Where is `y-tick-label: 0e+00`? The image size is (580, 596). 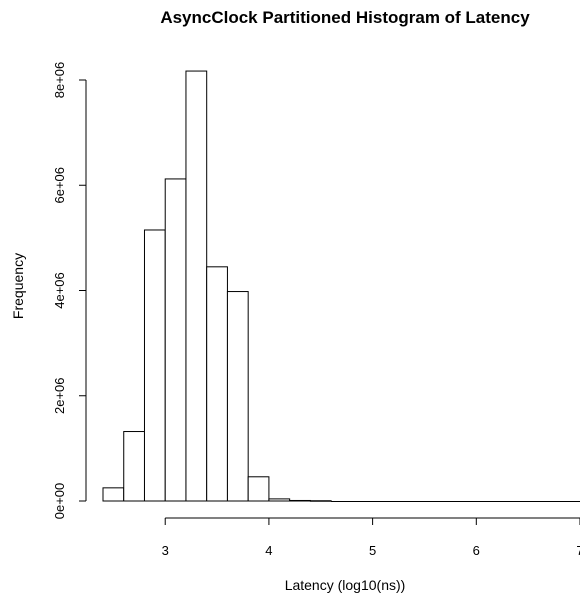
y-tick-label: 0e+00 is located at coordinates (59, 501).